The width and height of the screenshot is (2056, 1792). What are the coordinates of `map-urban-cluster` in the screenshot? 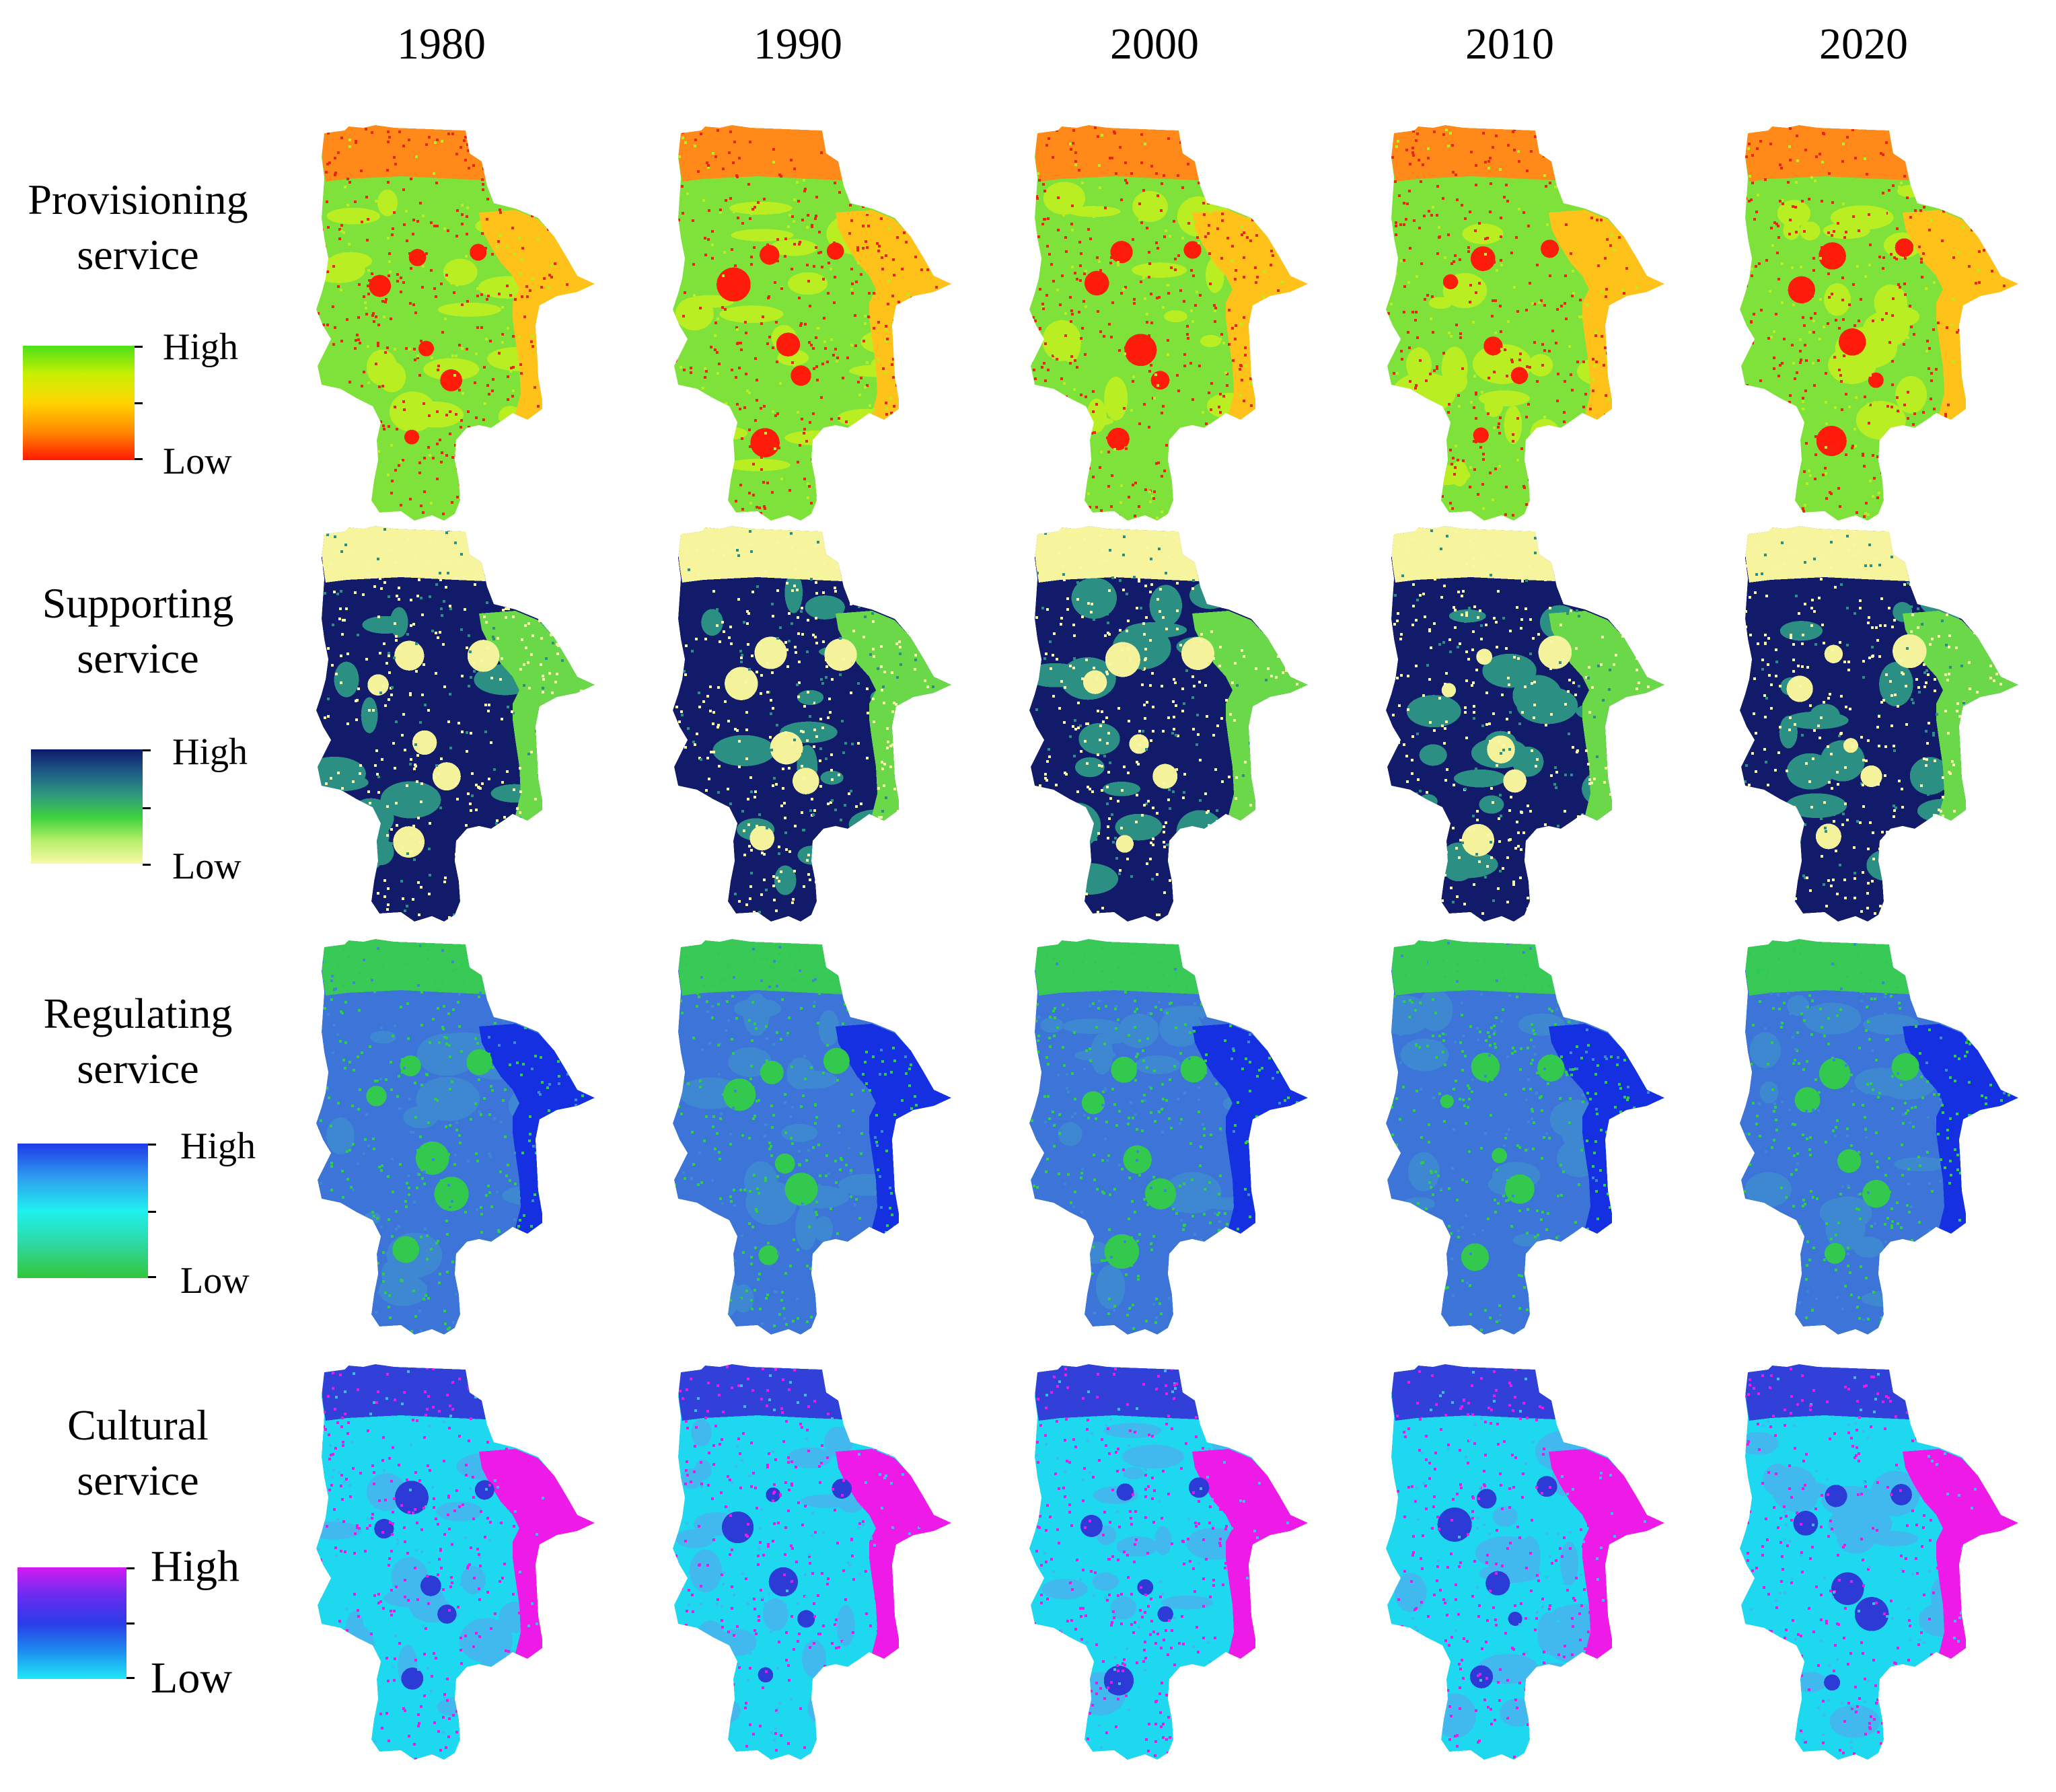 It's located at (378, 685).